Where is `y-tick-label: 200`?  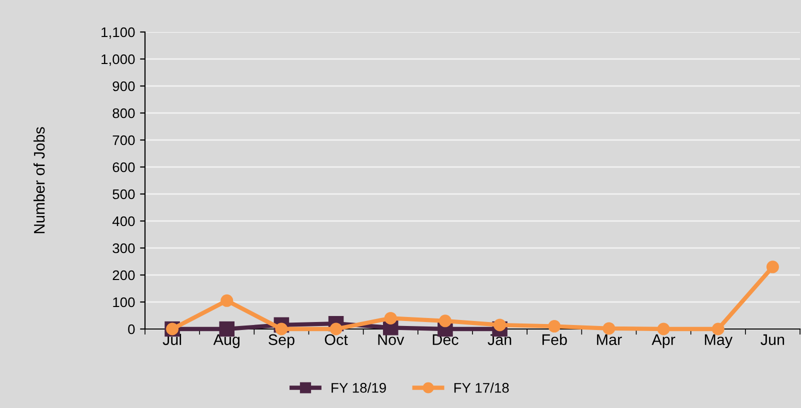 y-tick-label: 200 is located at coordinates (123, 275).